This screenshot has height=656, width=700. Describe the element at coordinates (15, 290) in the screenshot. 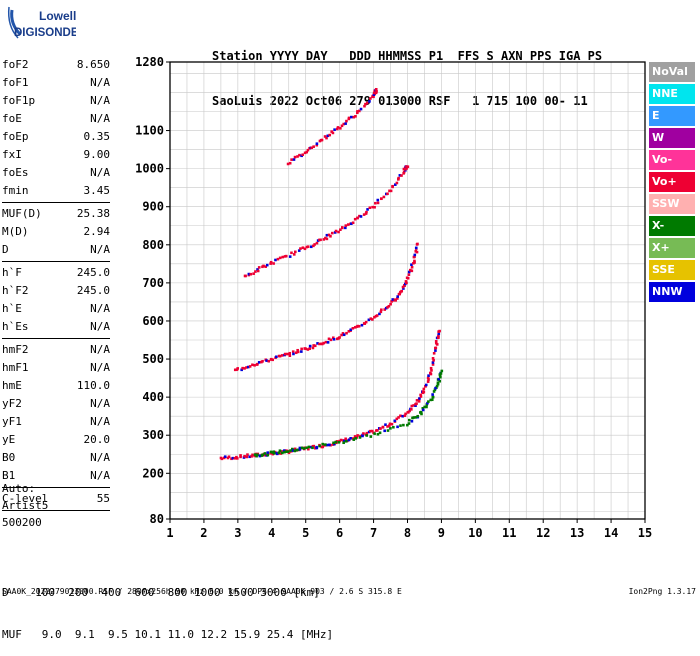

I see `param-name: h`F2` at that location.